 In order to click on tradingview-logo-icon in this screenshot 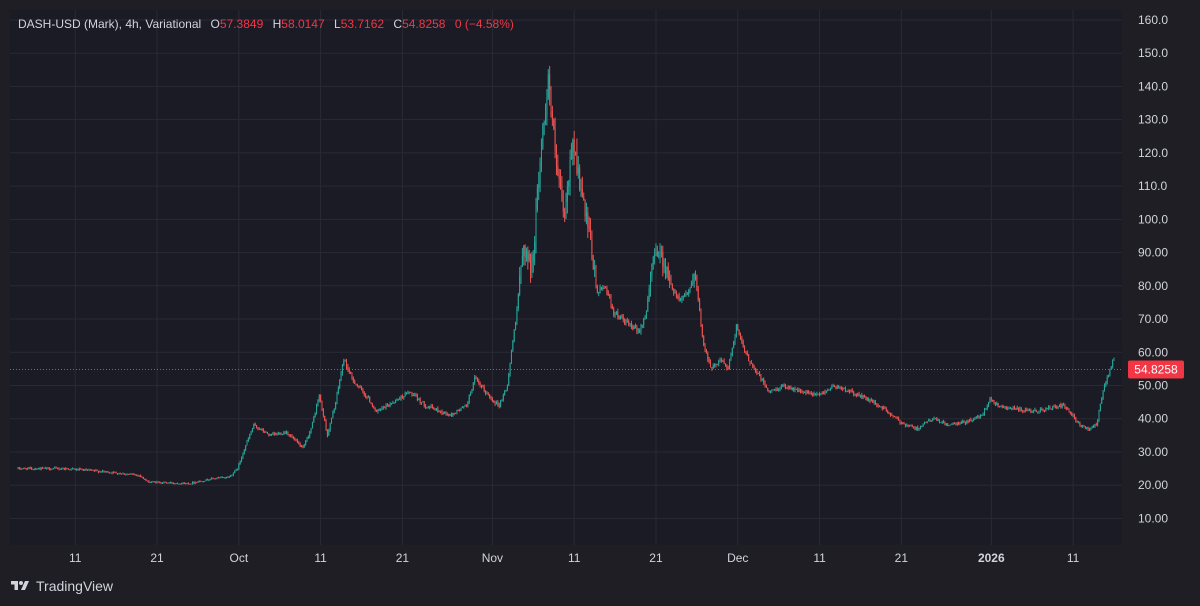, I will do `click(20, 585)`.